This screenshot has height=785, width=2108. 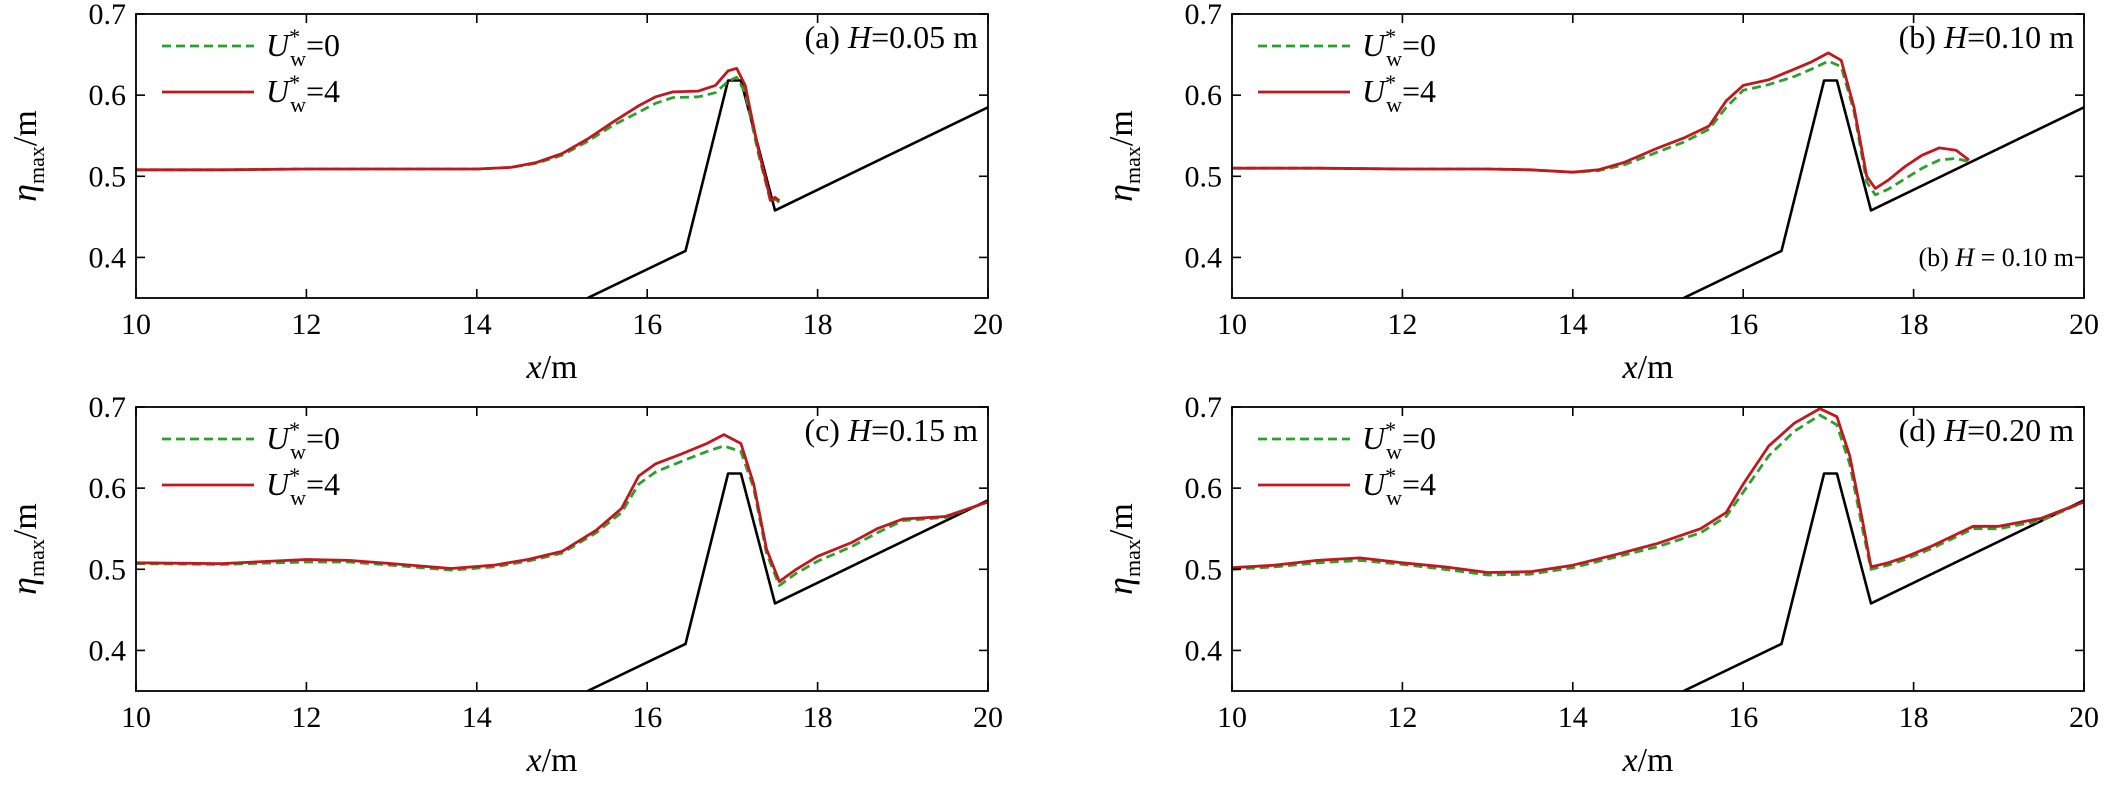 What do you see at coordinates (1997, 257) in the screenshot?
I see `panel-annotation: (b) H = 0.10 m` at bounding box center [1997, 257].